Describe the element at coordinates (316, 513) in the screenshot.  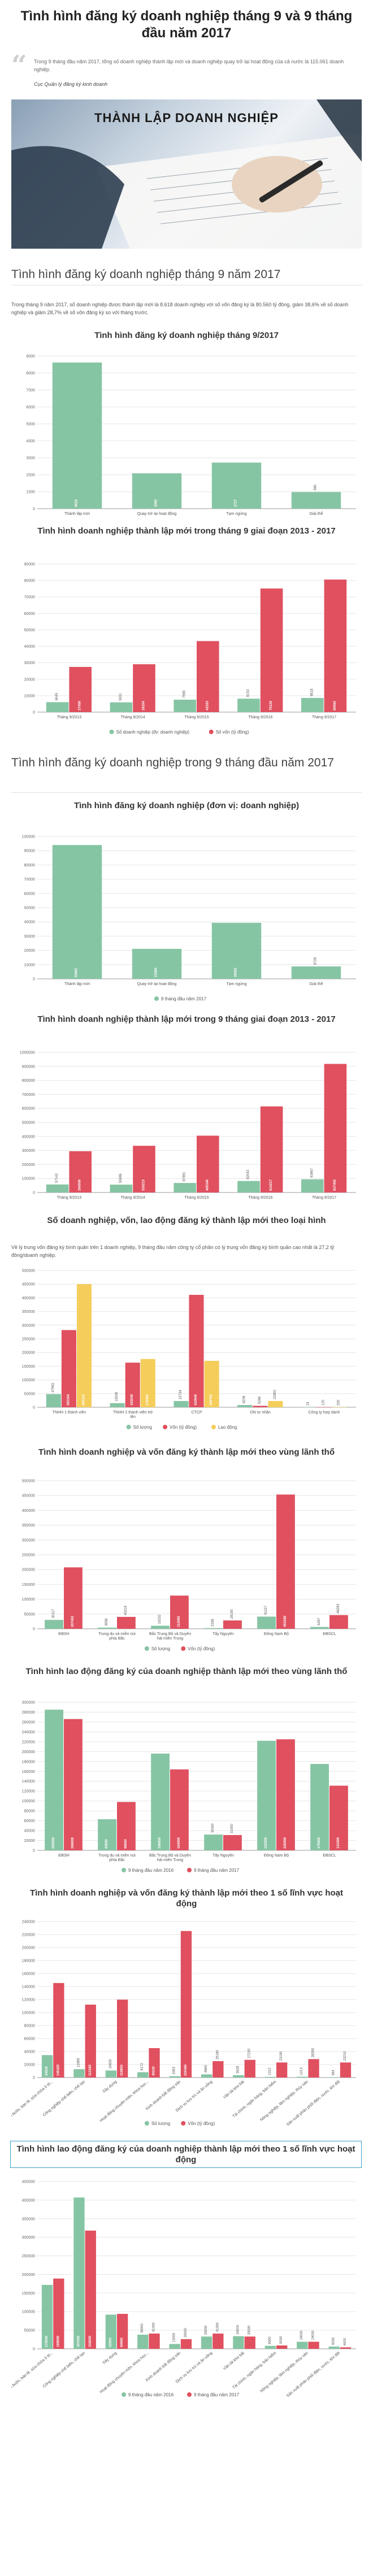
I see `category-label: Giải thể` at that location.